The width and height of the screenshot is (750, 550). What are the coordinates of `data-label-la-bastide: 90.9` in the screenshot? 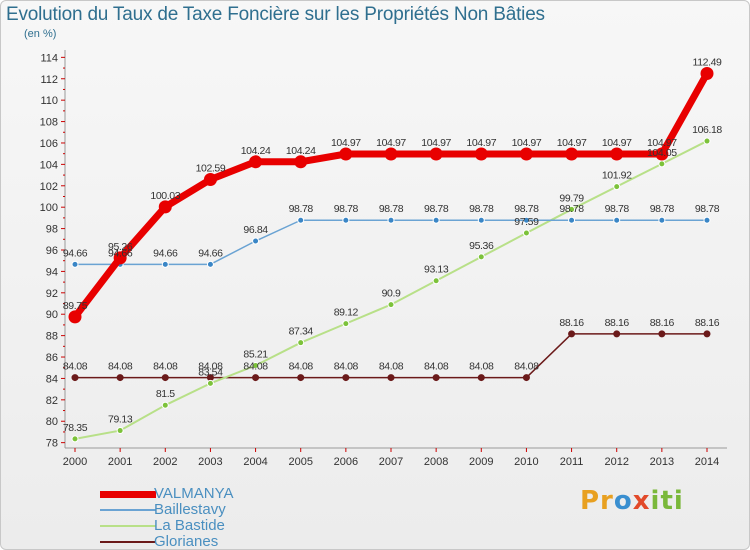 It's located at (391, 294).